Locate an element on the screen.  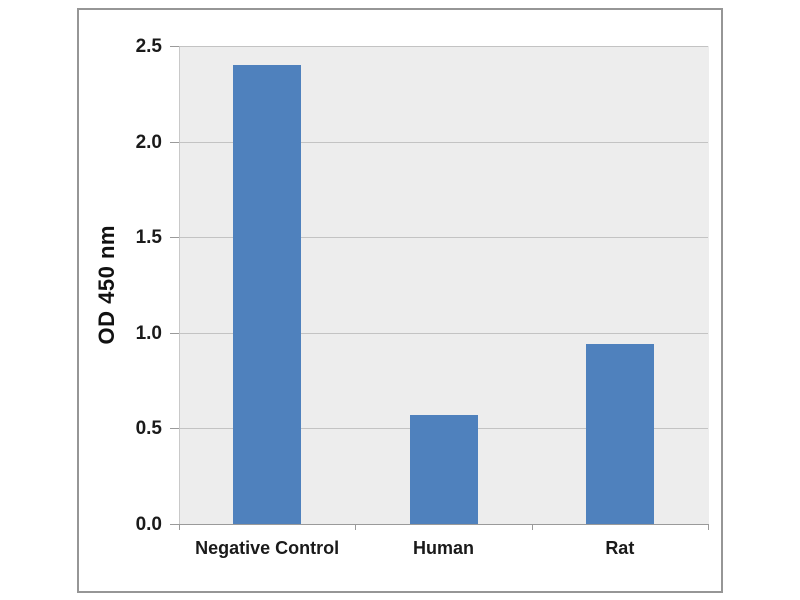
y-tick-label: 0.0 is located at coordinates (148, 524).